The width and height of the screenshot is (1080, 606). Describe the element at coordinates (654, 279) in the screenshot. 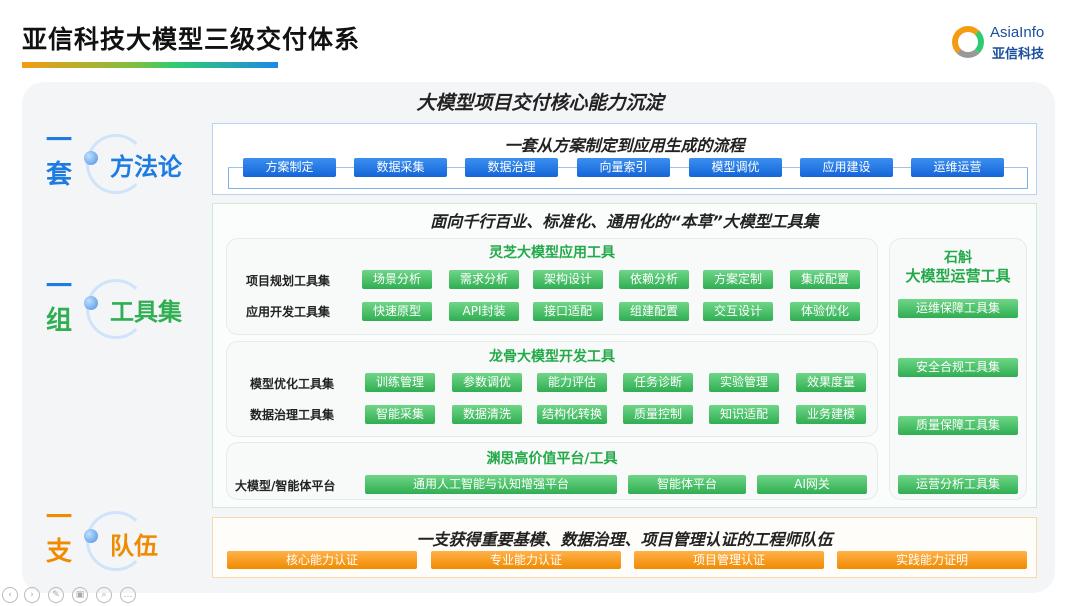

I see `tool-chip: 依赖分析` at that location.